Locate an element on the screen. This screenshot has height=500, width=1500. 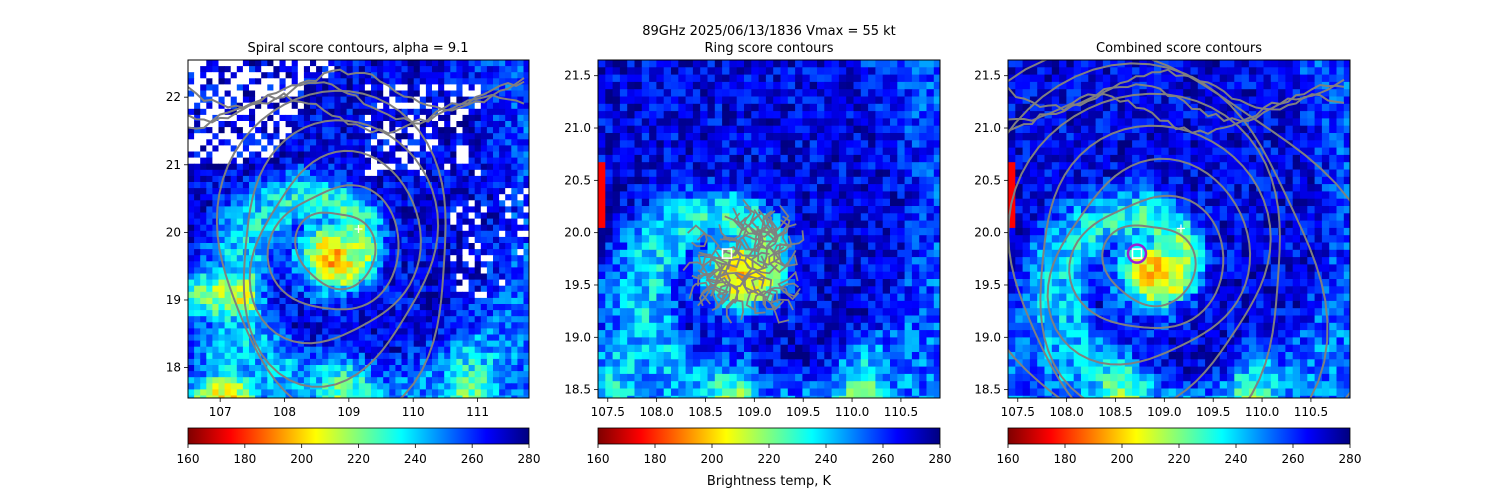
x-tick-label: 109 is located at coordinates (348, 412).